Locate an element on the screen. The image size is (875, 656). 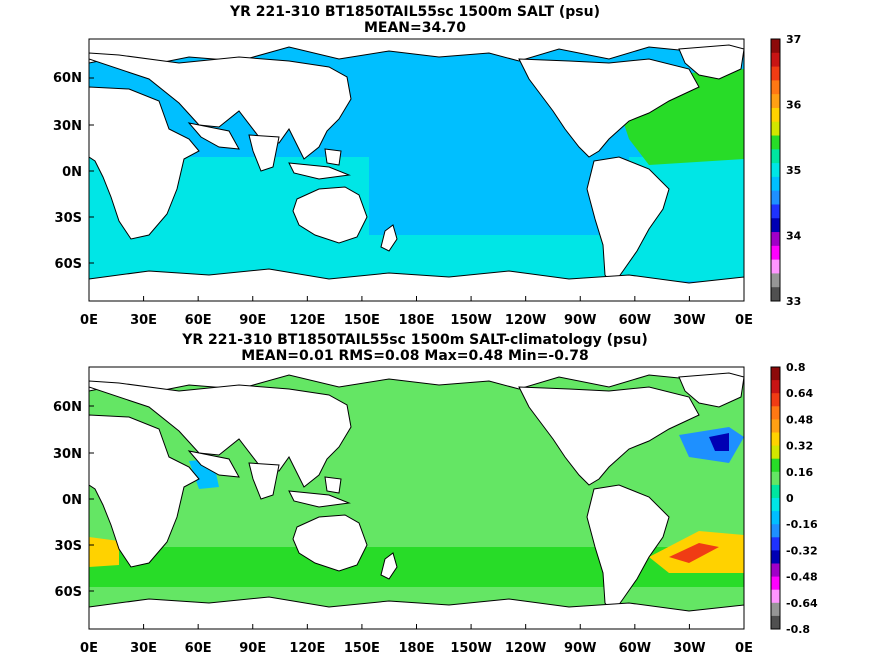
colorbar-label: -0.64 is located at coordinates (802, 603).